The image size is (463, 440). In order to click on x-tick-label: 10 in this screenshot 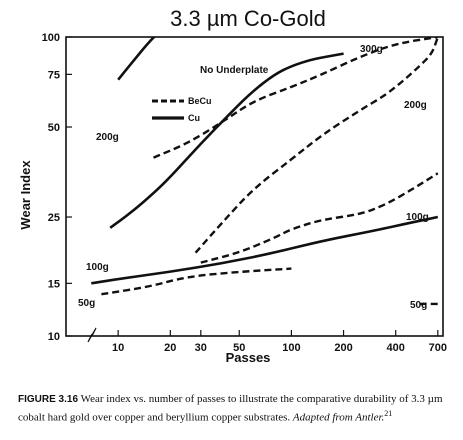, I will do `click(118, 348)`.